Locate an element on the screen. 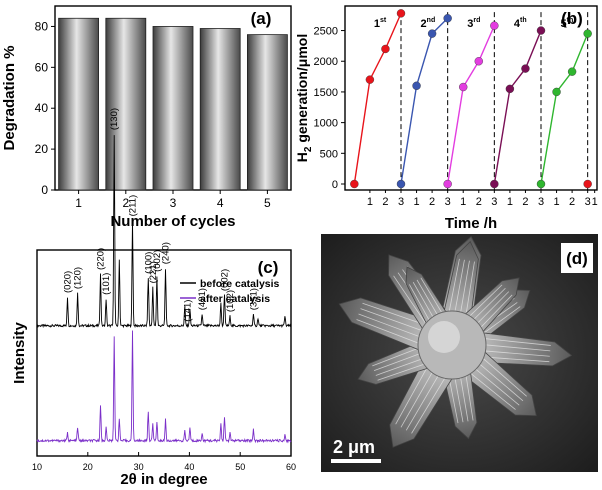 This screenshot has height=490, width=602. y-axis-title: Degradation % is located at coordinates (9, 97).